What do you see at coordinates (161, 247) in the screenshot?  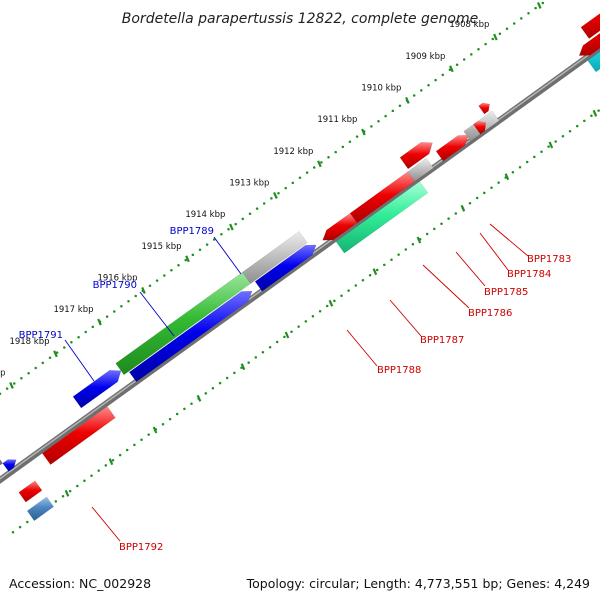 I see `scale-tick-label: 1915 kbp` at bounding box center [161, 247].